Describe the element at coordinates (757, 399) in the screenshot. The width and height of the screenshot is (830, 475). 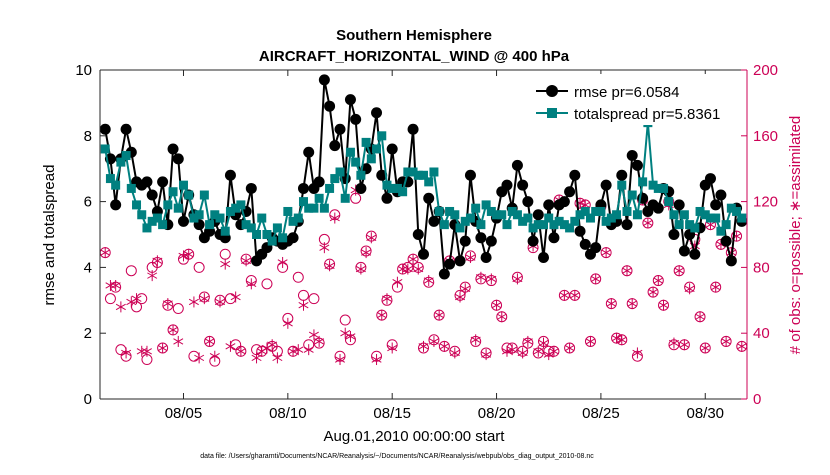
I see `y2-tick-label: 0` at that location.